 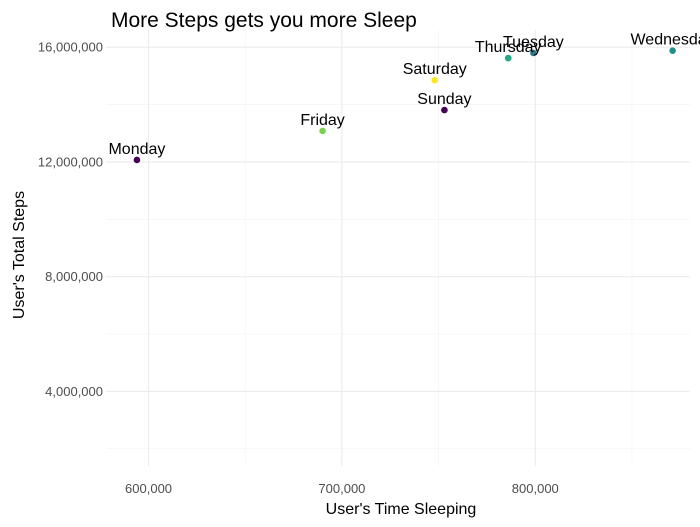 I want to click on y-axis-title: User's Total Steps, so click(x=19, y=255).